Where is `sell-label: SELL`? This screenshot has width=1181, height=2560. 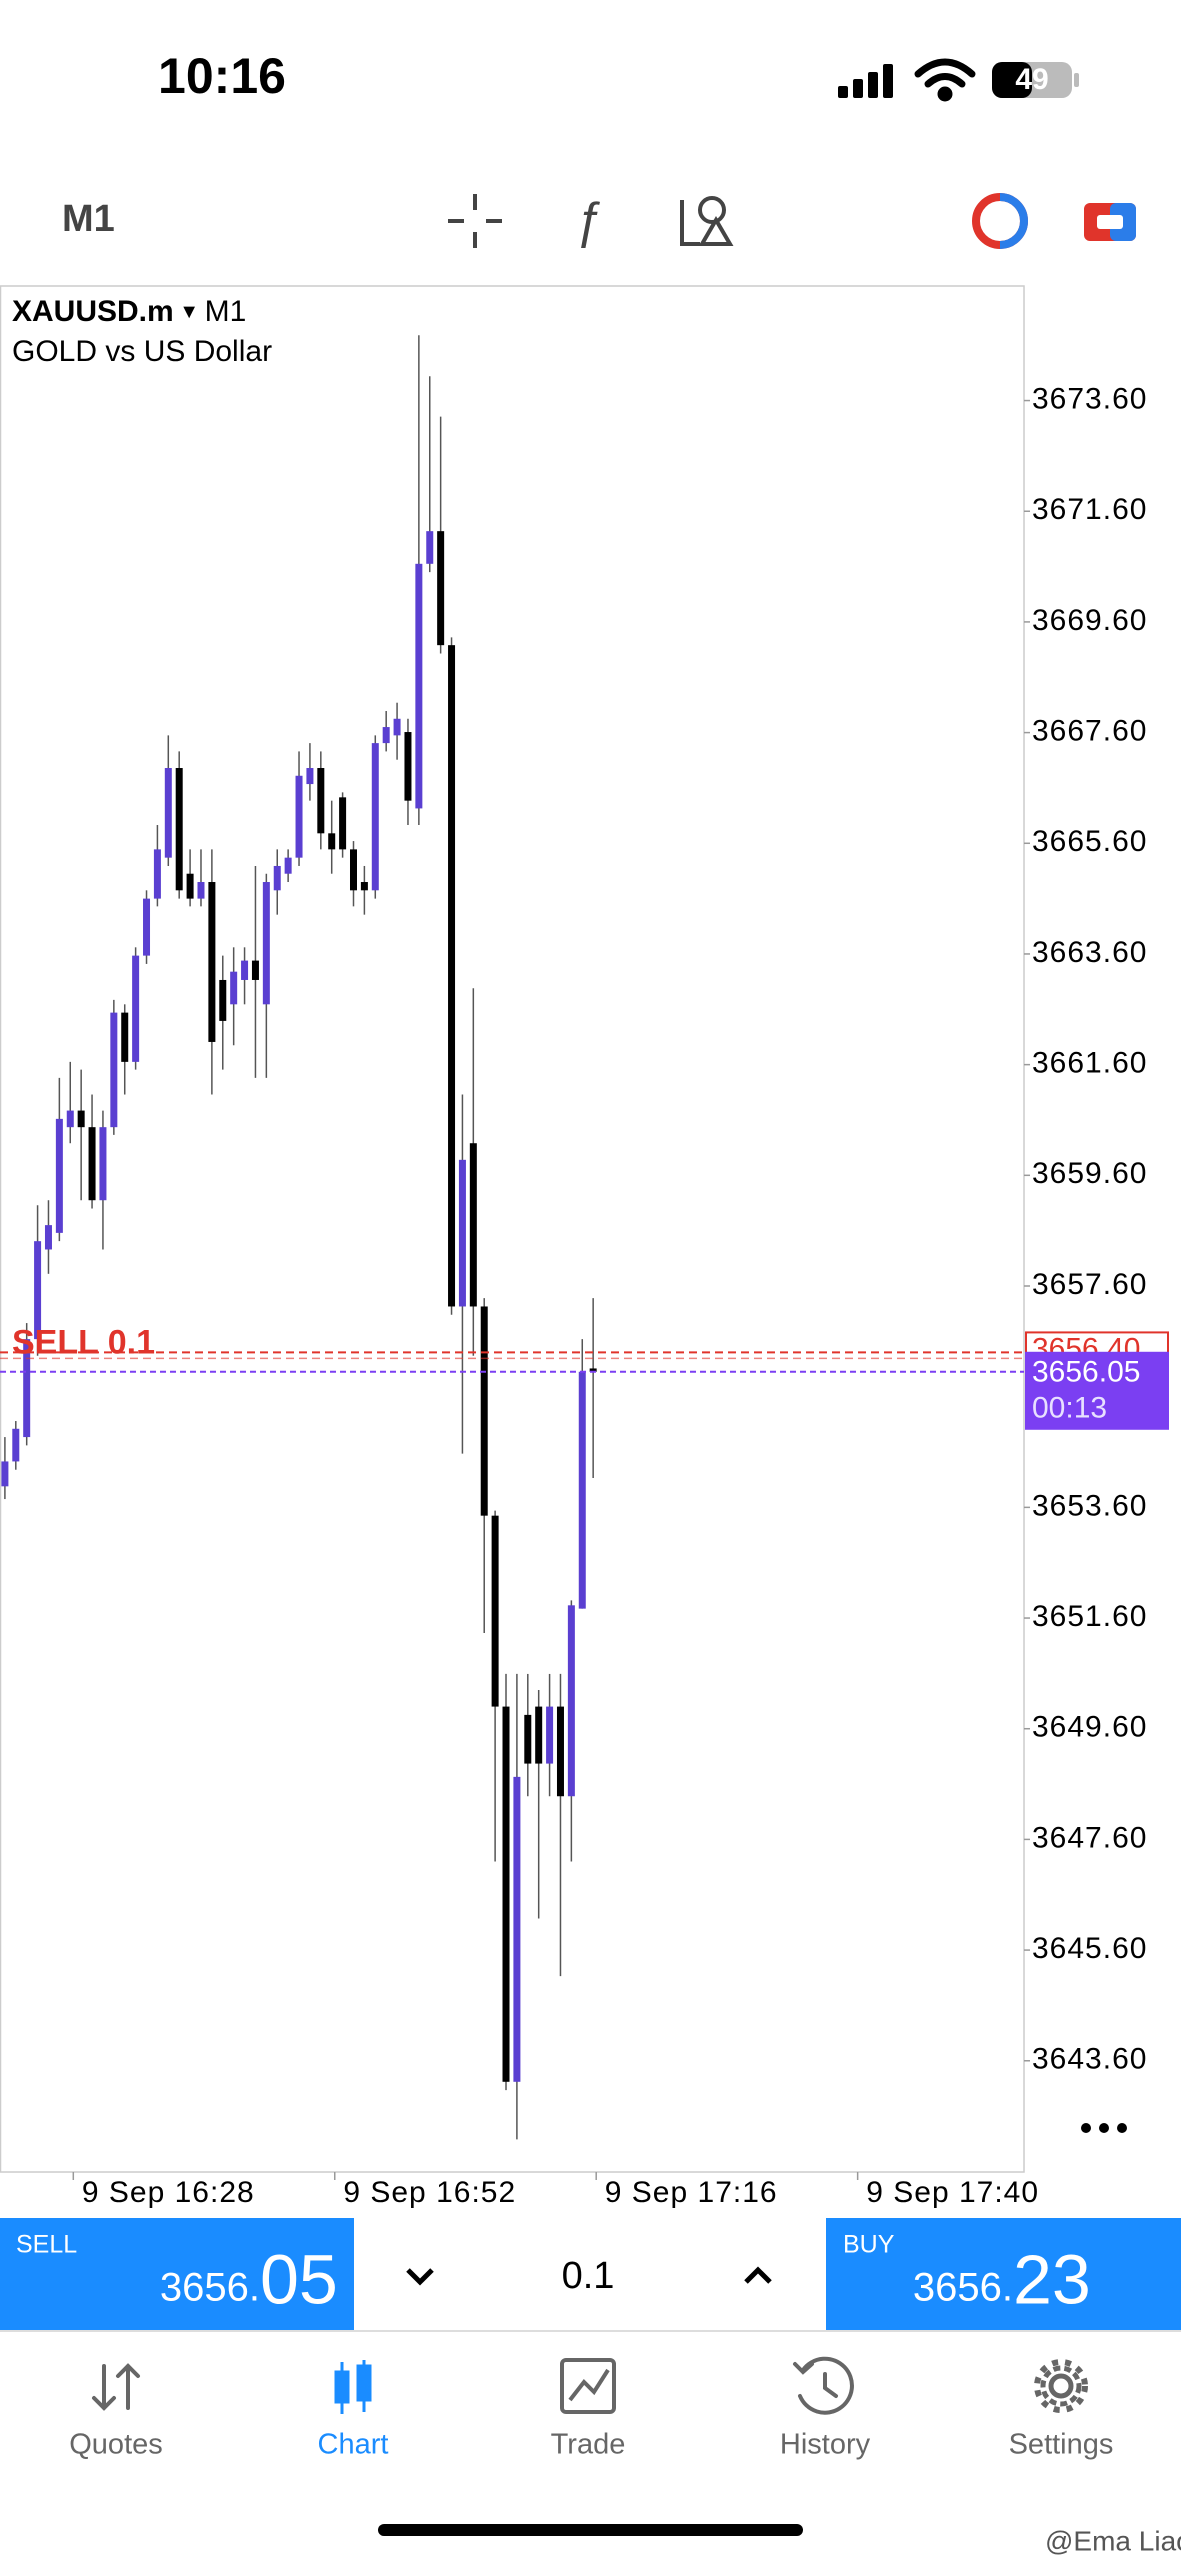 sell-label: SELL is located at coordinates (46, 2245).